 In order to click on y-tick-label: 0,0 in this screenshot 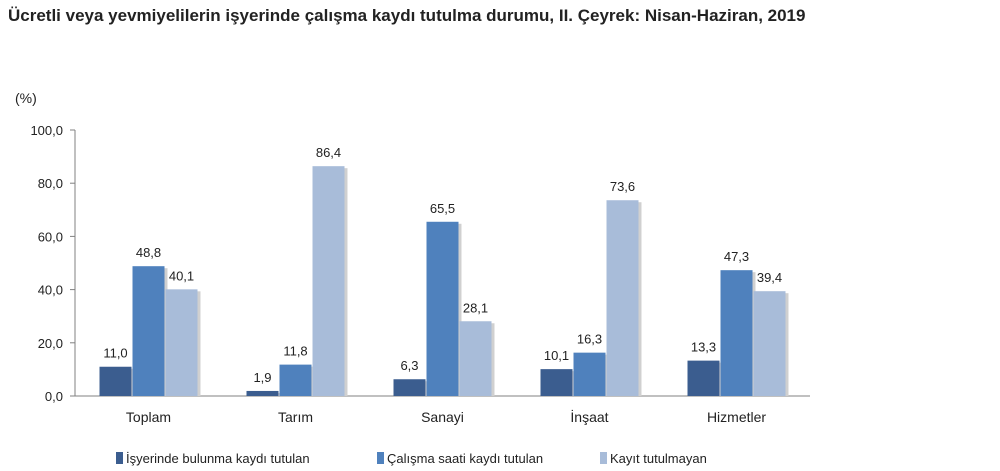, I will do `click(54, 396)`.